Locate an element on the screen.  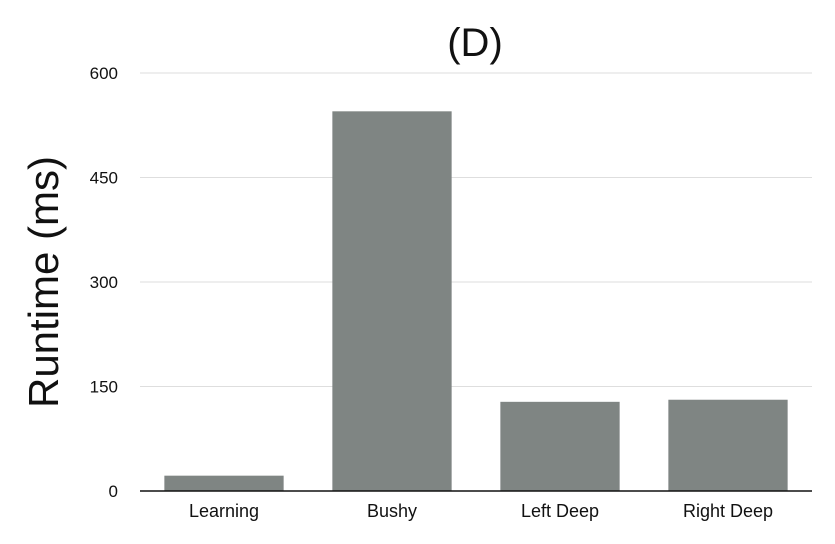
x-tick-label: Learning is located at coordinates (224, 511).